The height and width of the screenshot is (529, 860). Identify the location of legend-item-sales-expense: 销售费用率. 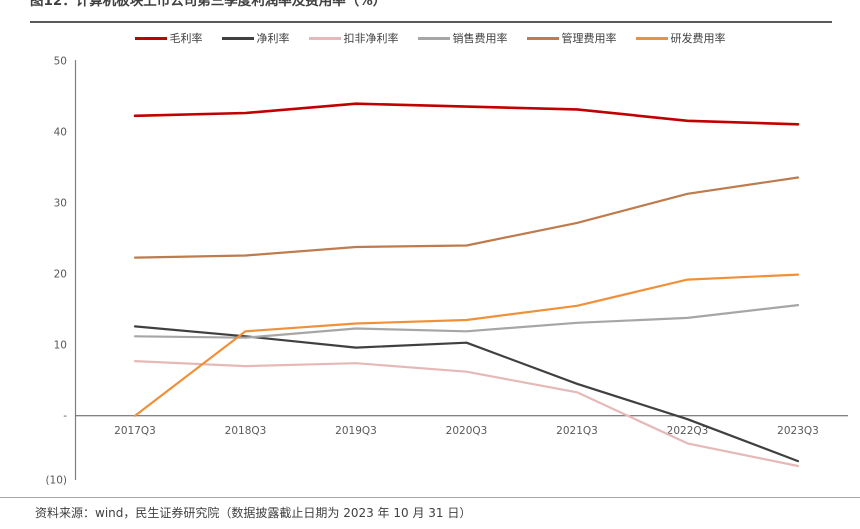
(462, 38).